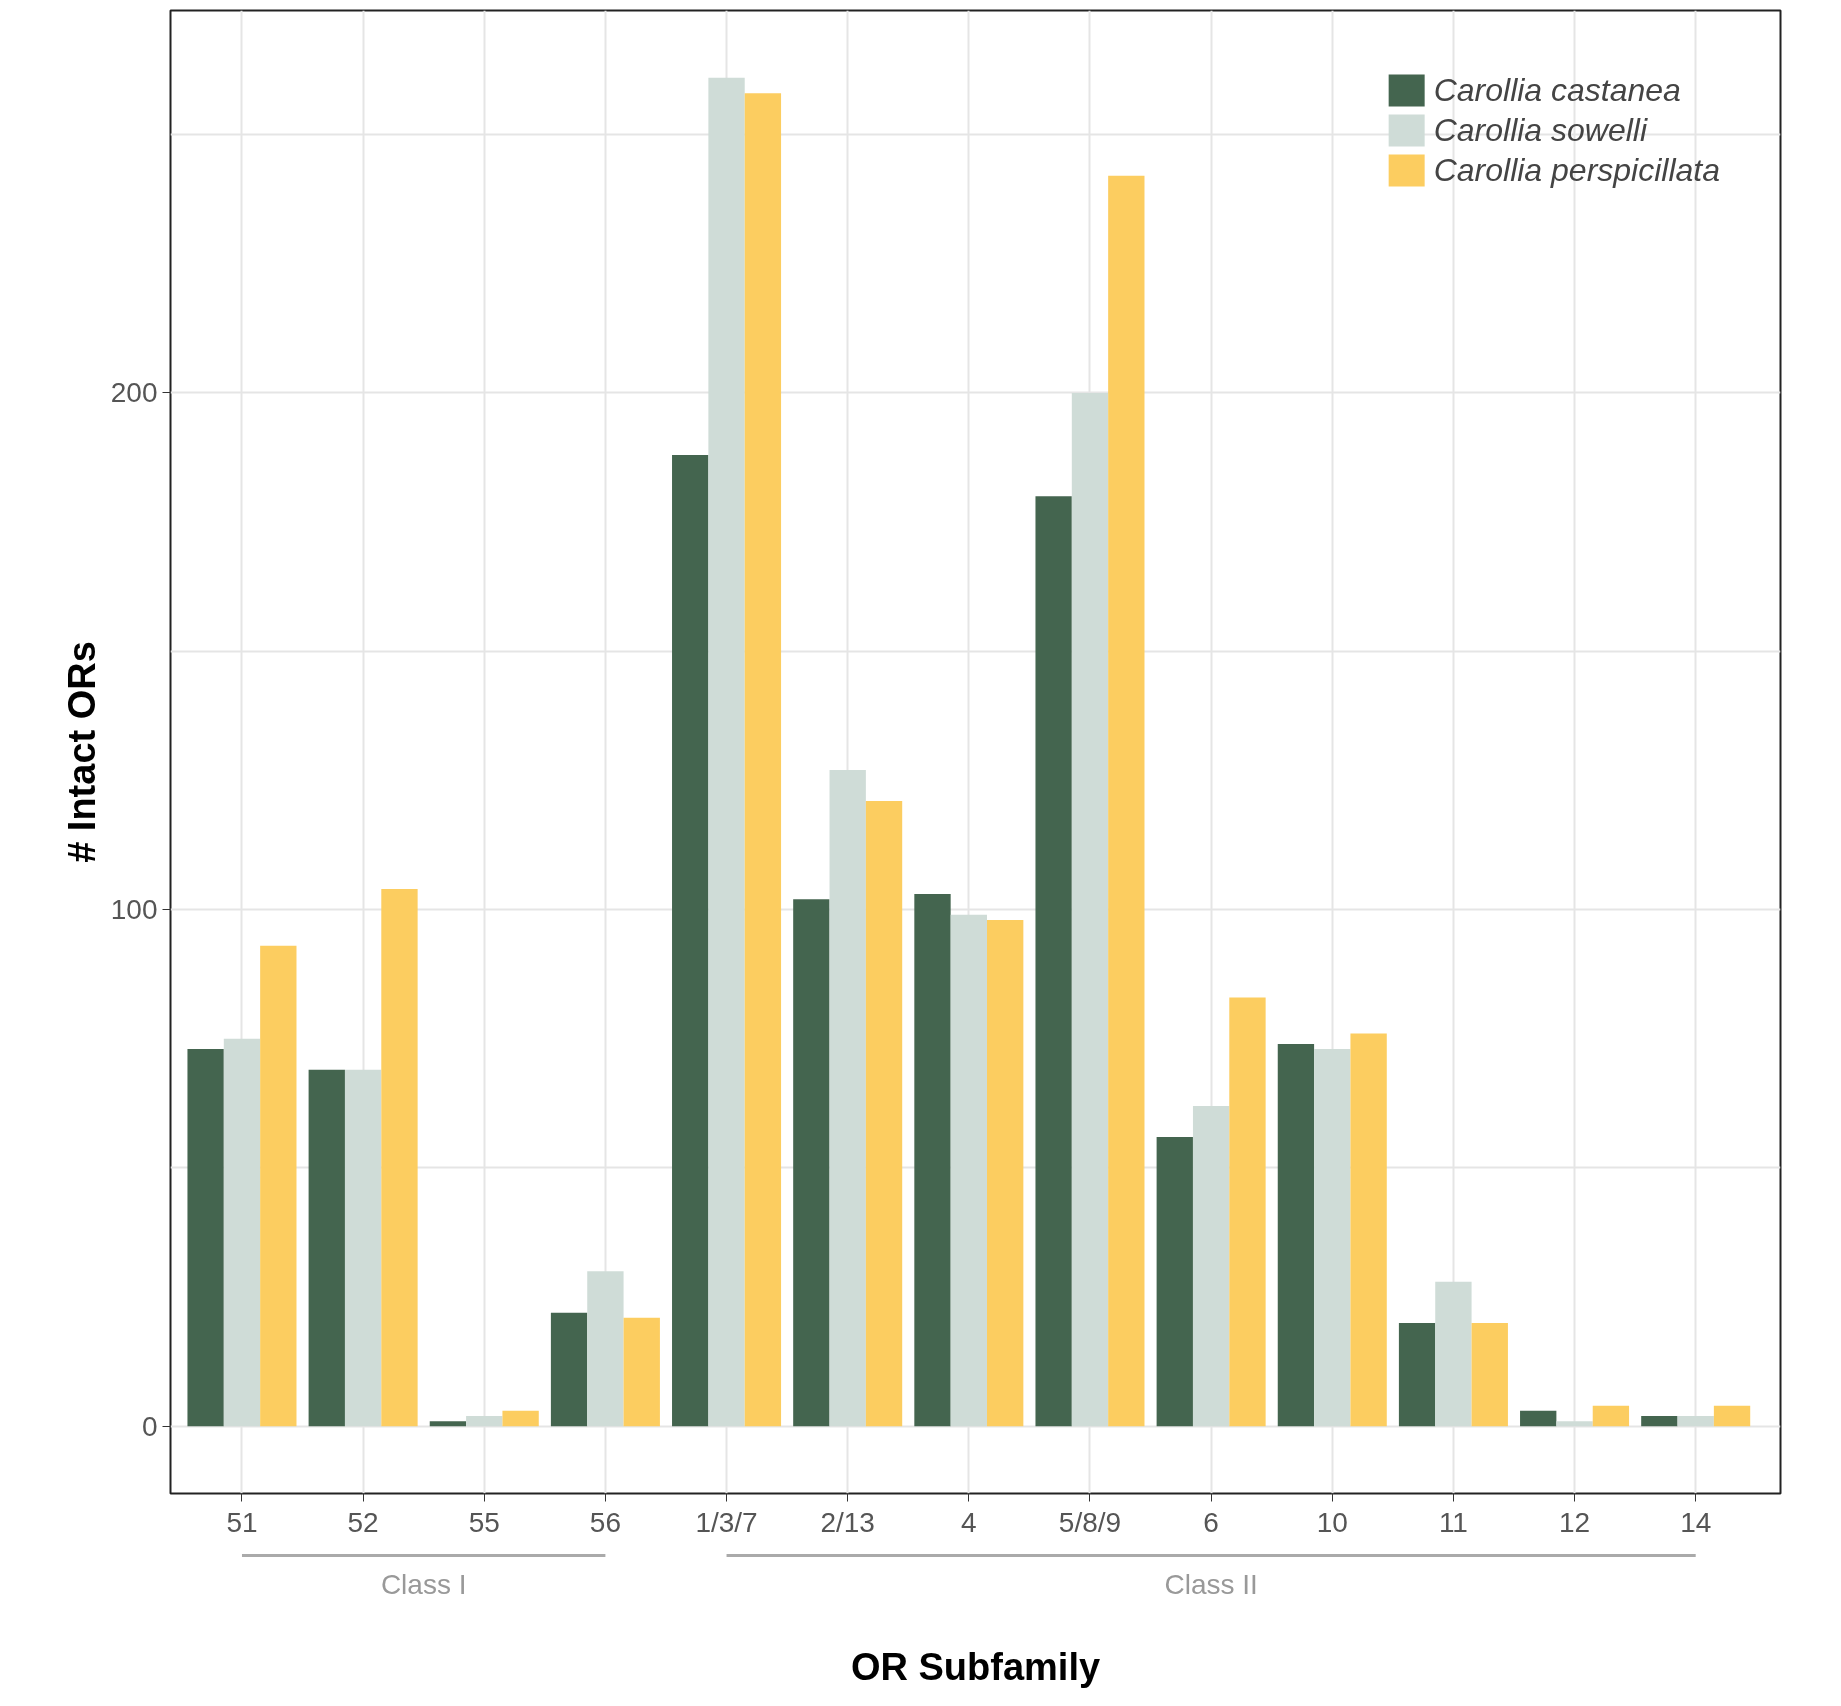  What do you see at coordinates (81, 752) in the screenshot?
I see `y-axis-title: # Intact ORs` at bounding box center [81, 752].